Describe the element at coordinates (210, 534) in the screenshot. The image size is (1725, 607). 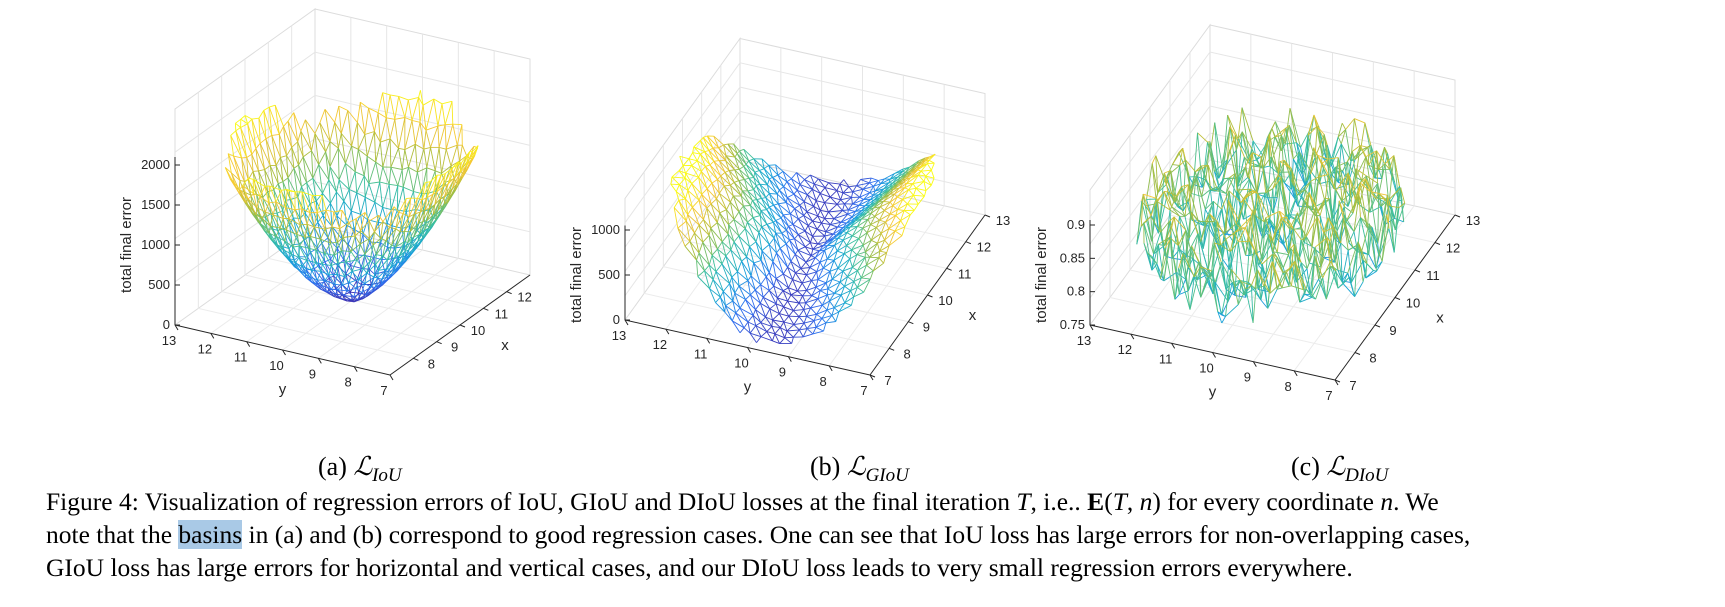
I see `highlighted-word: basins` at that location.